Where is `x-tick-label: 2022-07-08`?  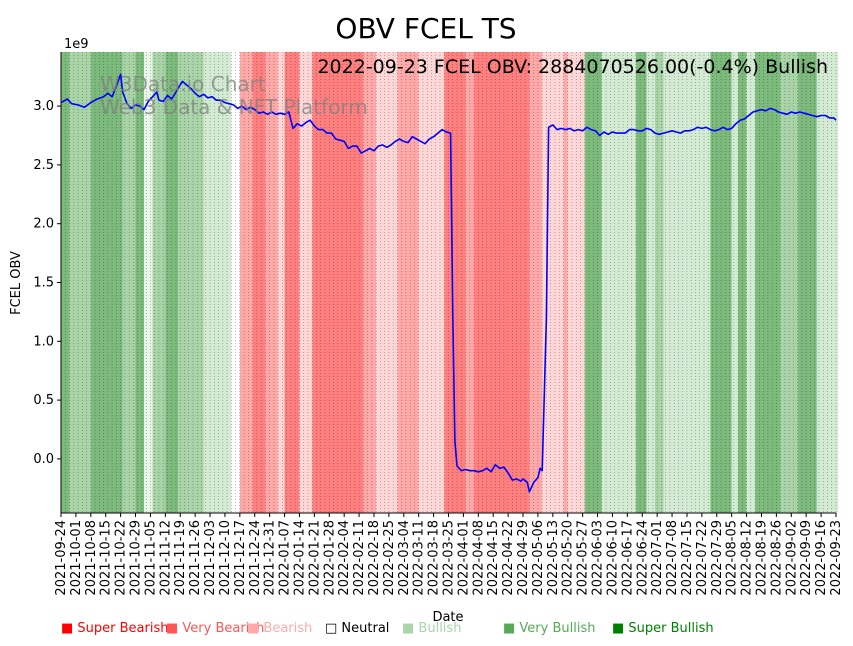
x-tick-label: 2022-07-08 is located at coordinates (672, 558).